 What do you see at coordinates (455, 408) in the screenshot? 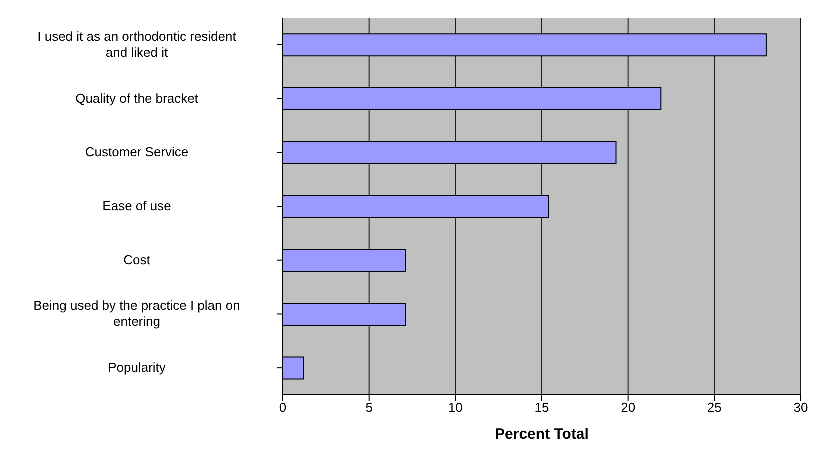
I see `x-tick-label: 10` at bounding box center [455, 408].